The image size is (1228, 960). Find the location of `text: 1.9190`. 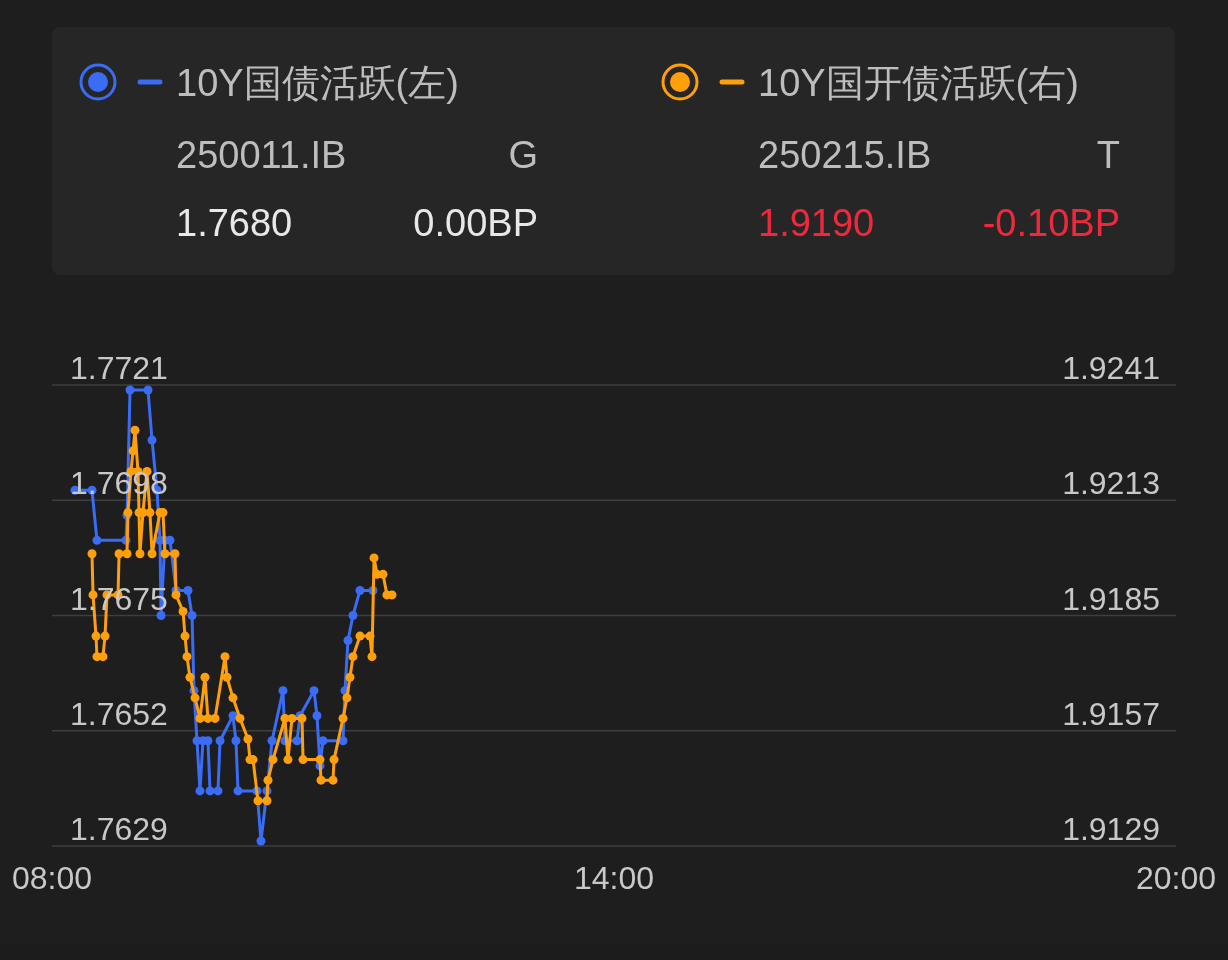

text: 1.9190 is located at coordinates (816, 223).